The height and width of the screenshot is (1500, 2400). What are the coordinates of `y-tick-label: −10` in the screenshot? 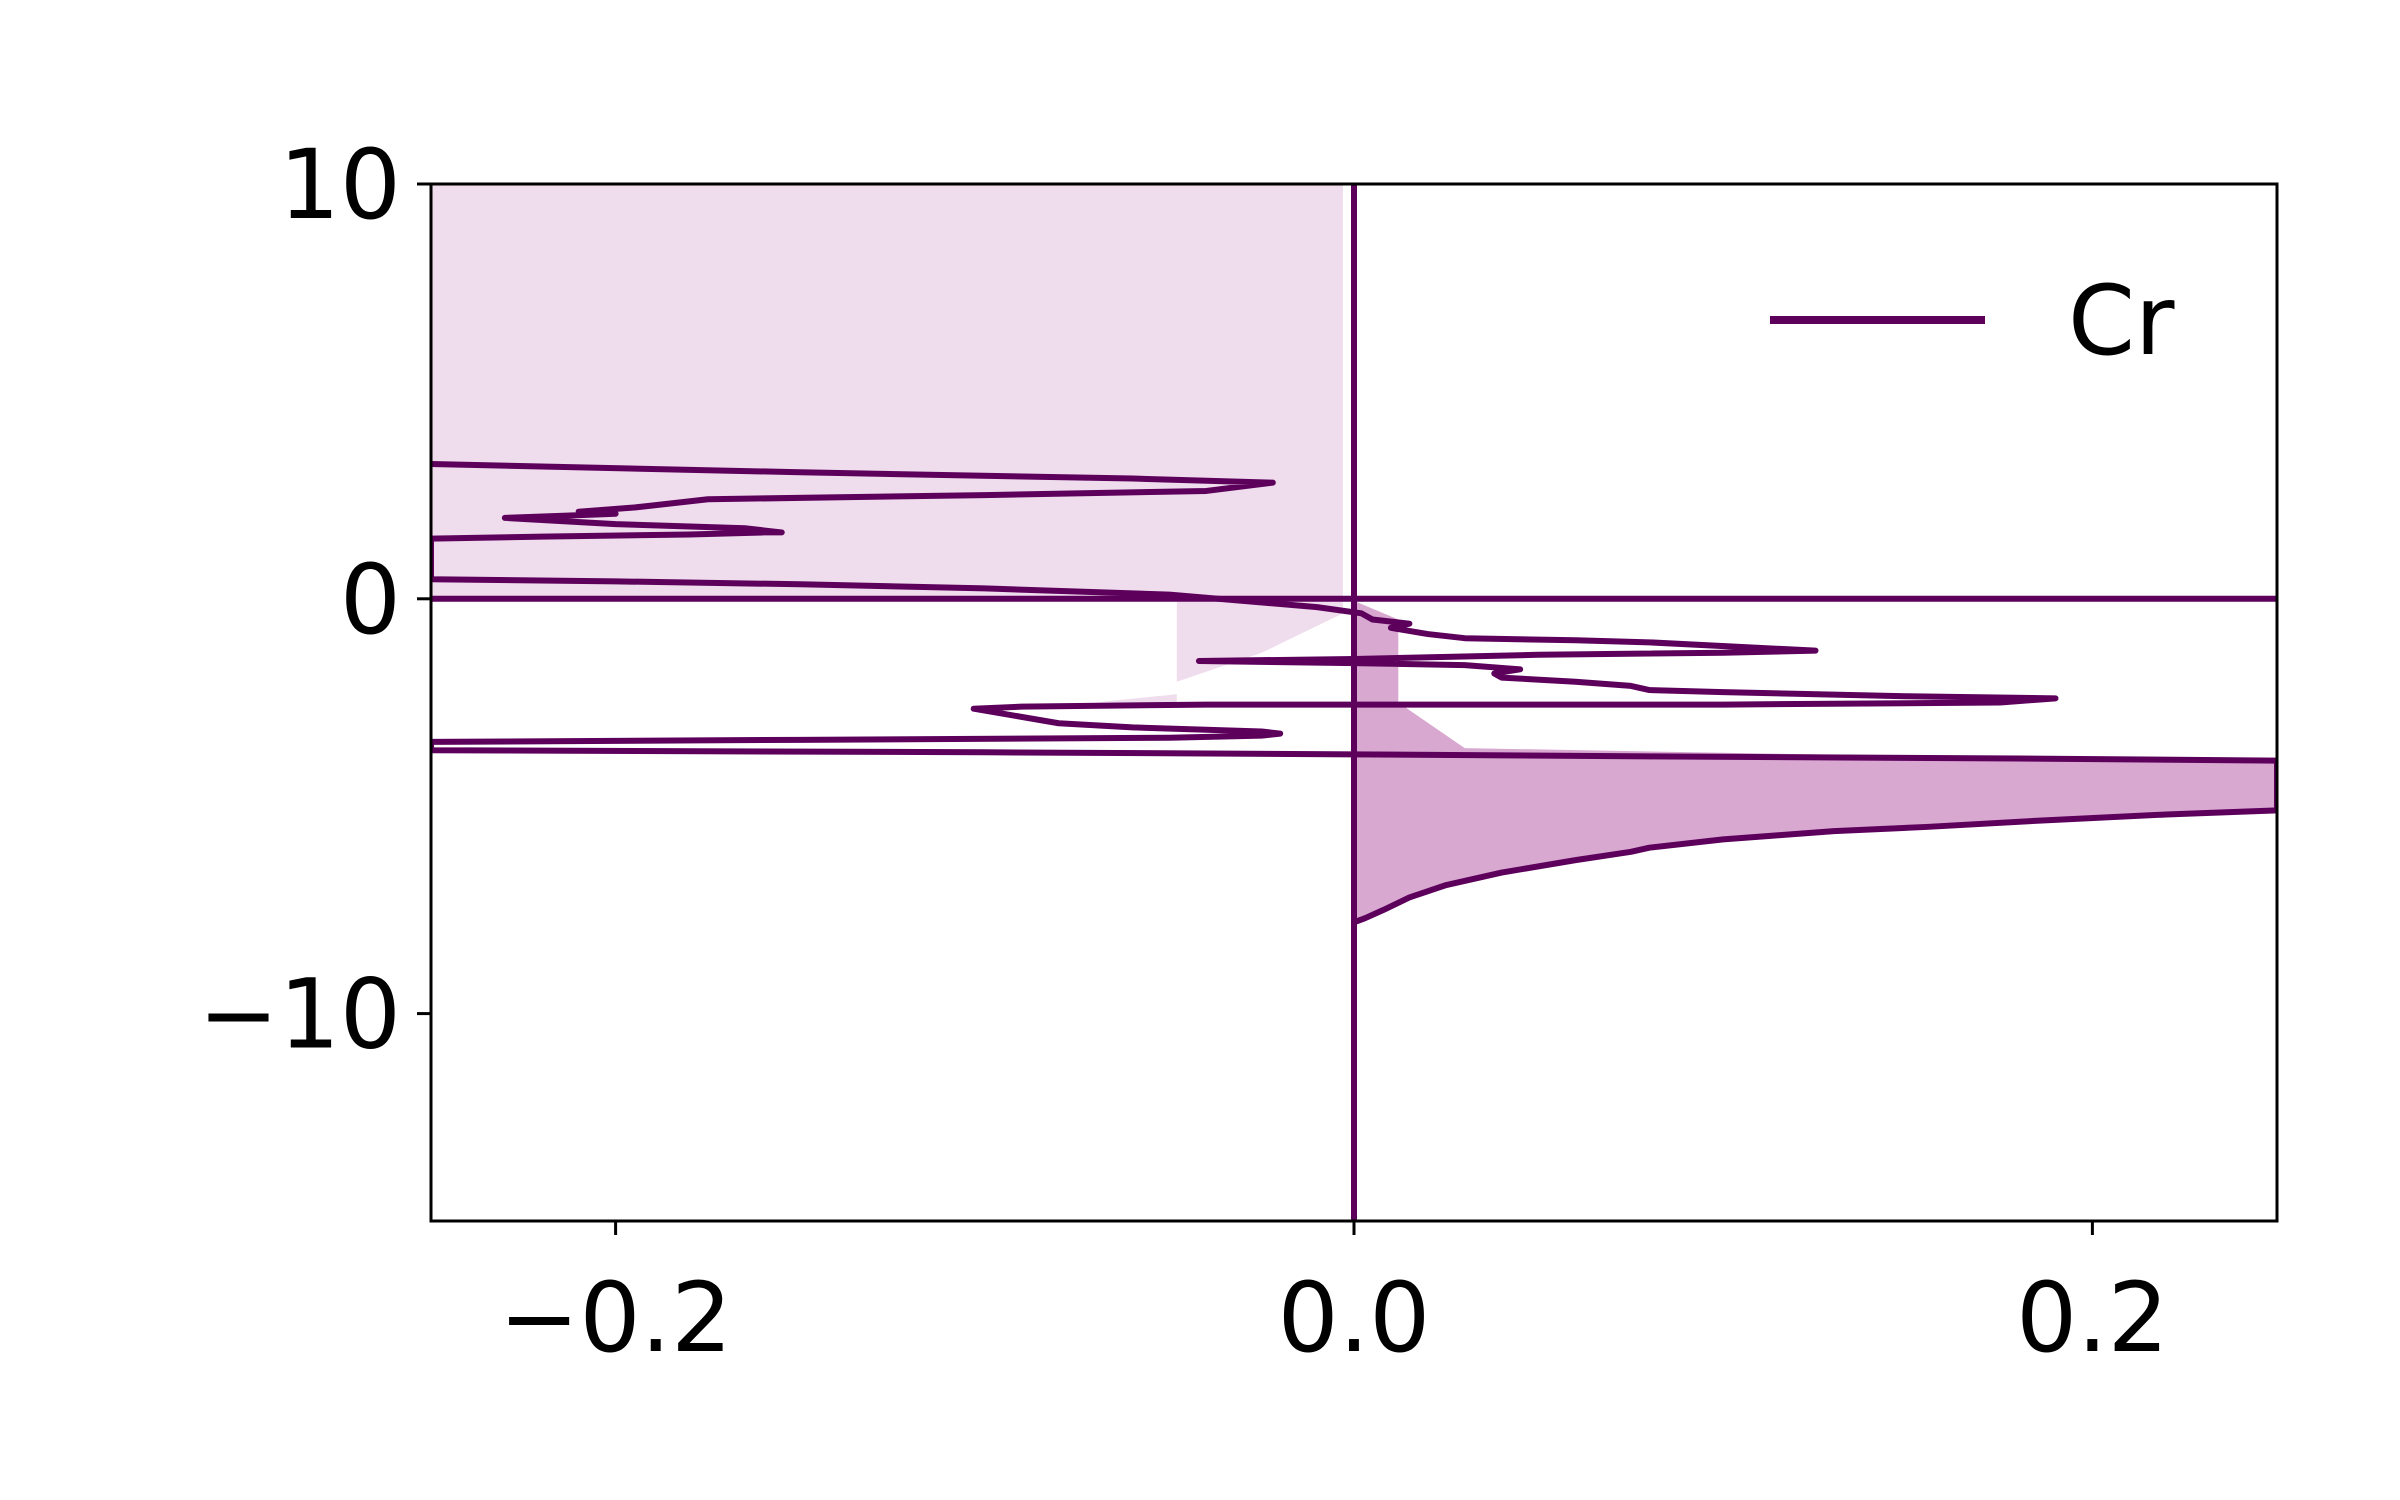 It's located at (299, 1015).